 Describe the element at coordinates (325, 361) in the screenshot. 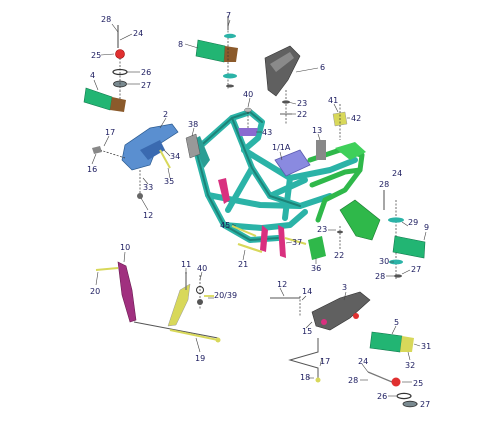

I see `part-label-17-lower: 17` at that location.